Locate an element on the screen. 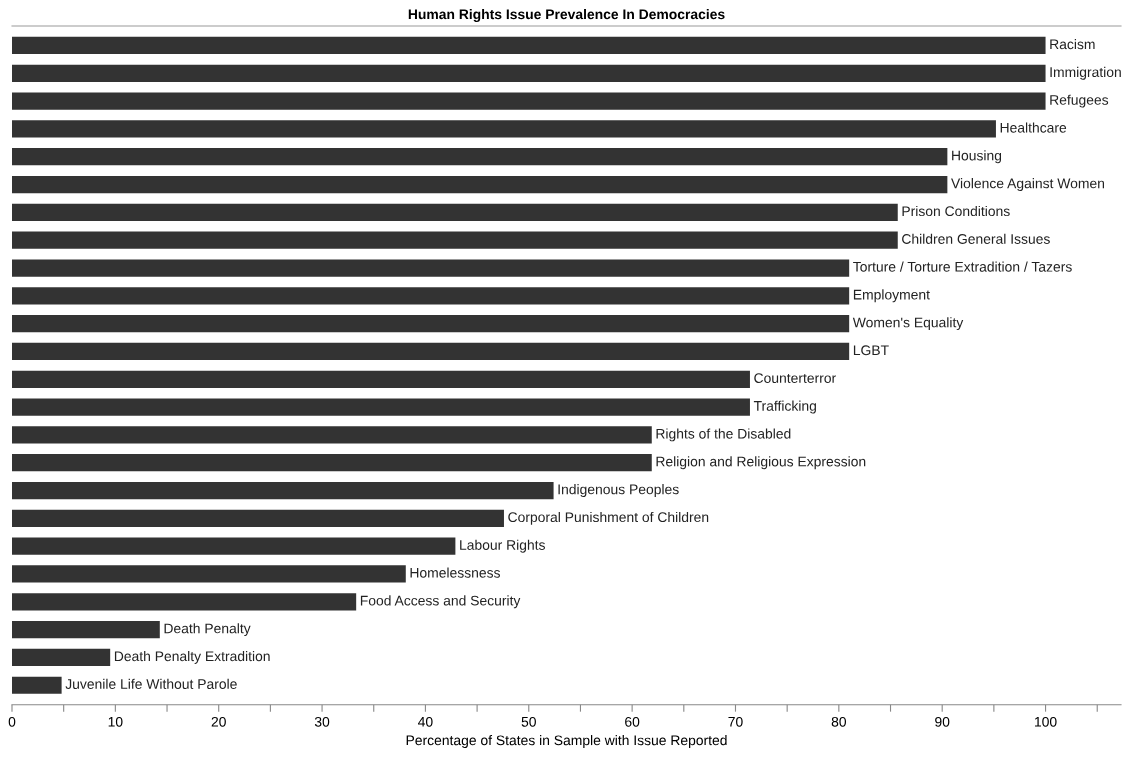  y-tick-label: Trafficking is located at coordinates (784, 407).